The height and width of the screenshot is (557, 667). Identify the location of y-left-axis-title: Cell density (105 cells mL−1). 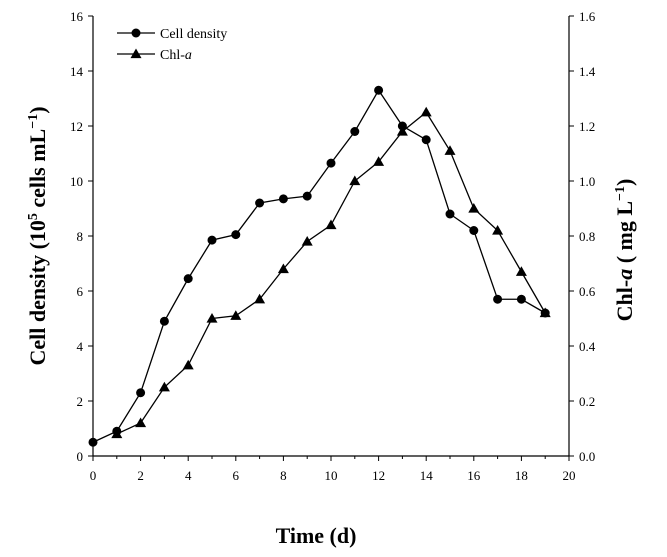
(37, 235).